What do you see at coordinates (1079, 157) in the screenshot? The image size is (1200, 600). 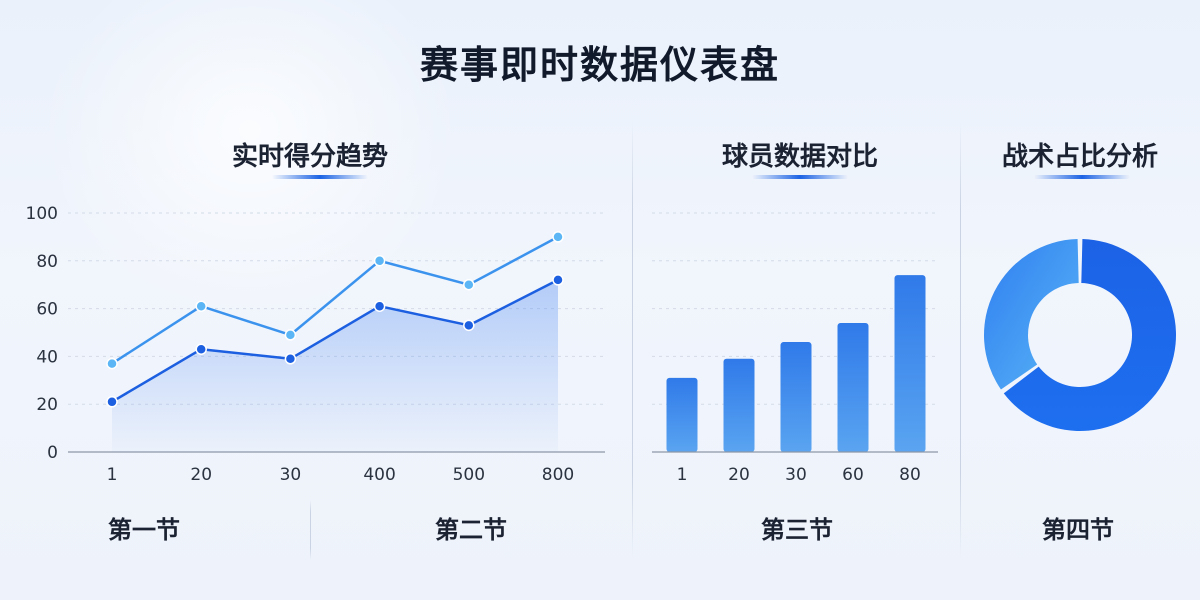 I see `donut-section-title: 战术占比分析` at bounding box center [1079, 157].